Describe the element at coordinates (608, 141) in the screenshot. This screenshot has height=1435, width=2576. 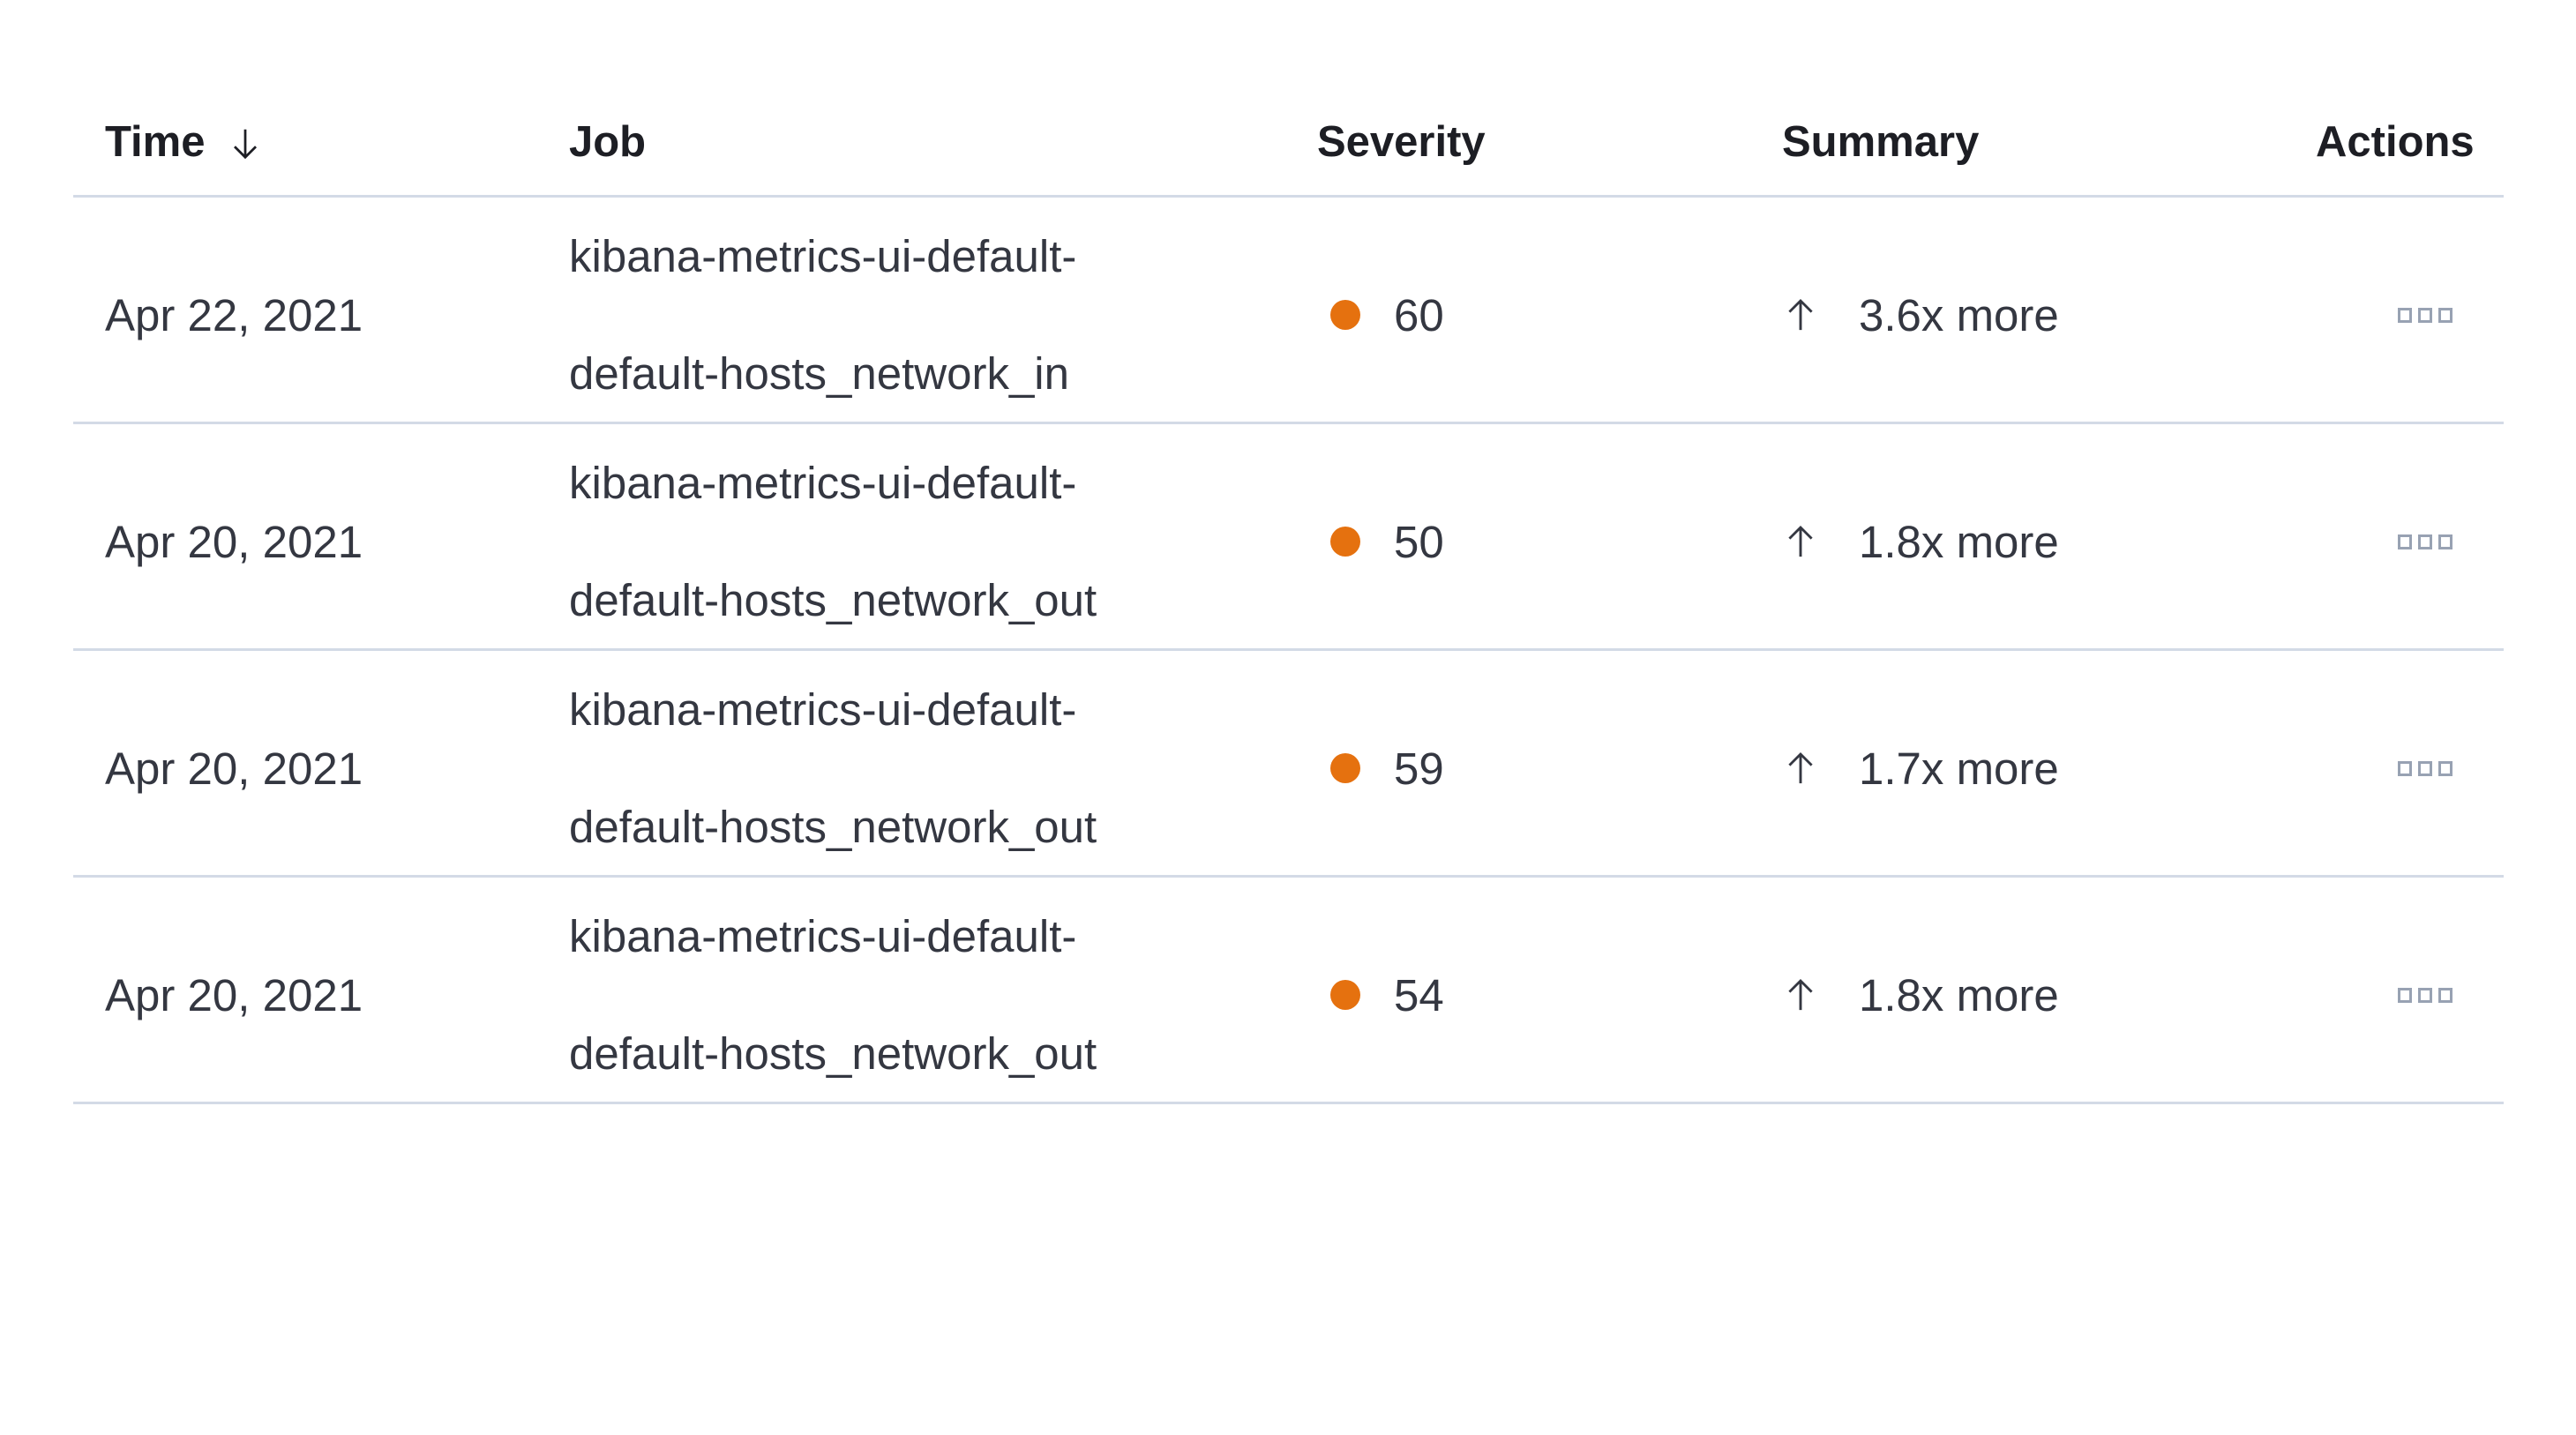
I see `column-header-job: Job` at that location.